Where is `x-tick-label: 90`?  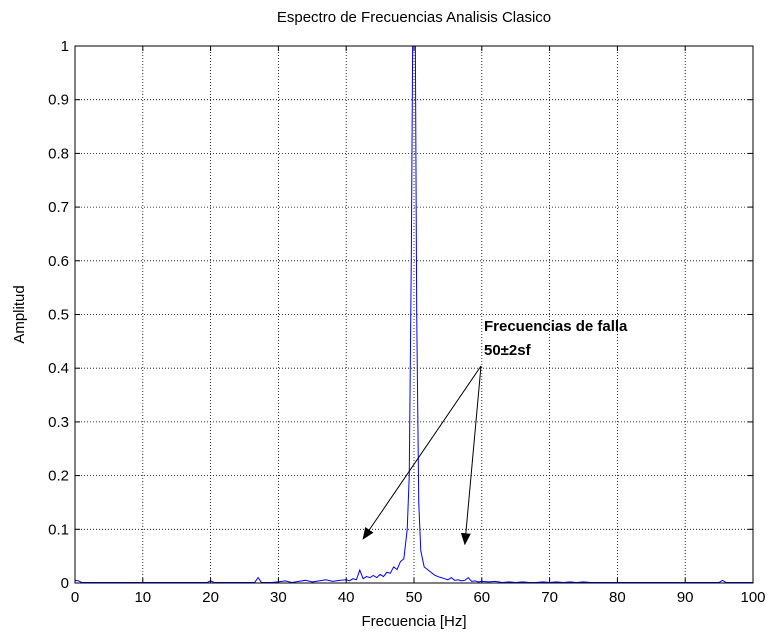 x-tick-label: 90 is located at coordinates (685, 597).